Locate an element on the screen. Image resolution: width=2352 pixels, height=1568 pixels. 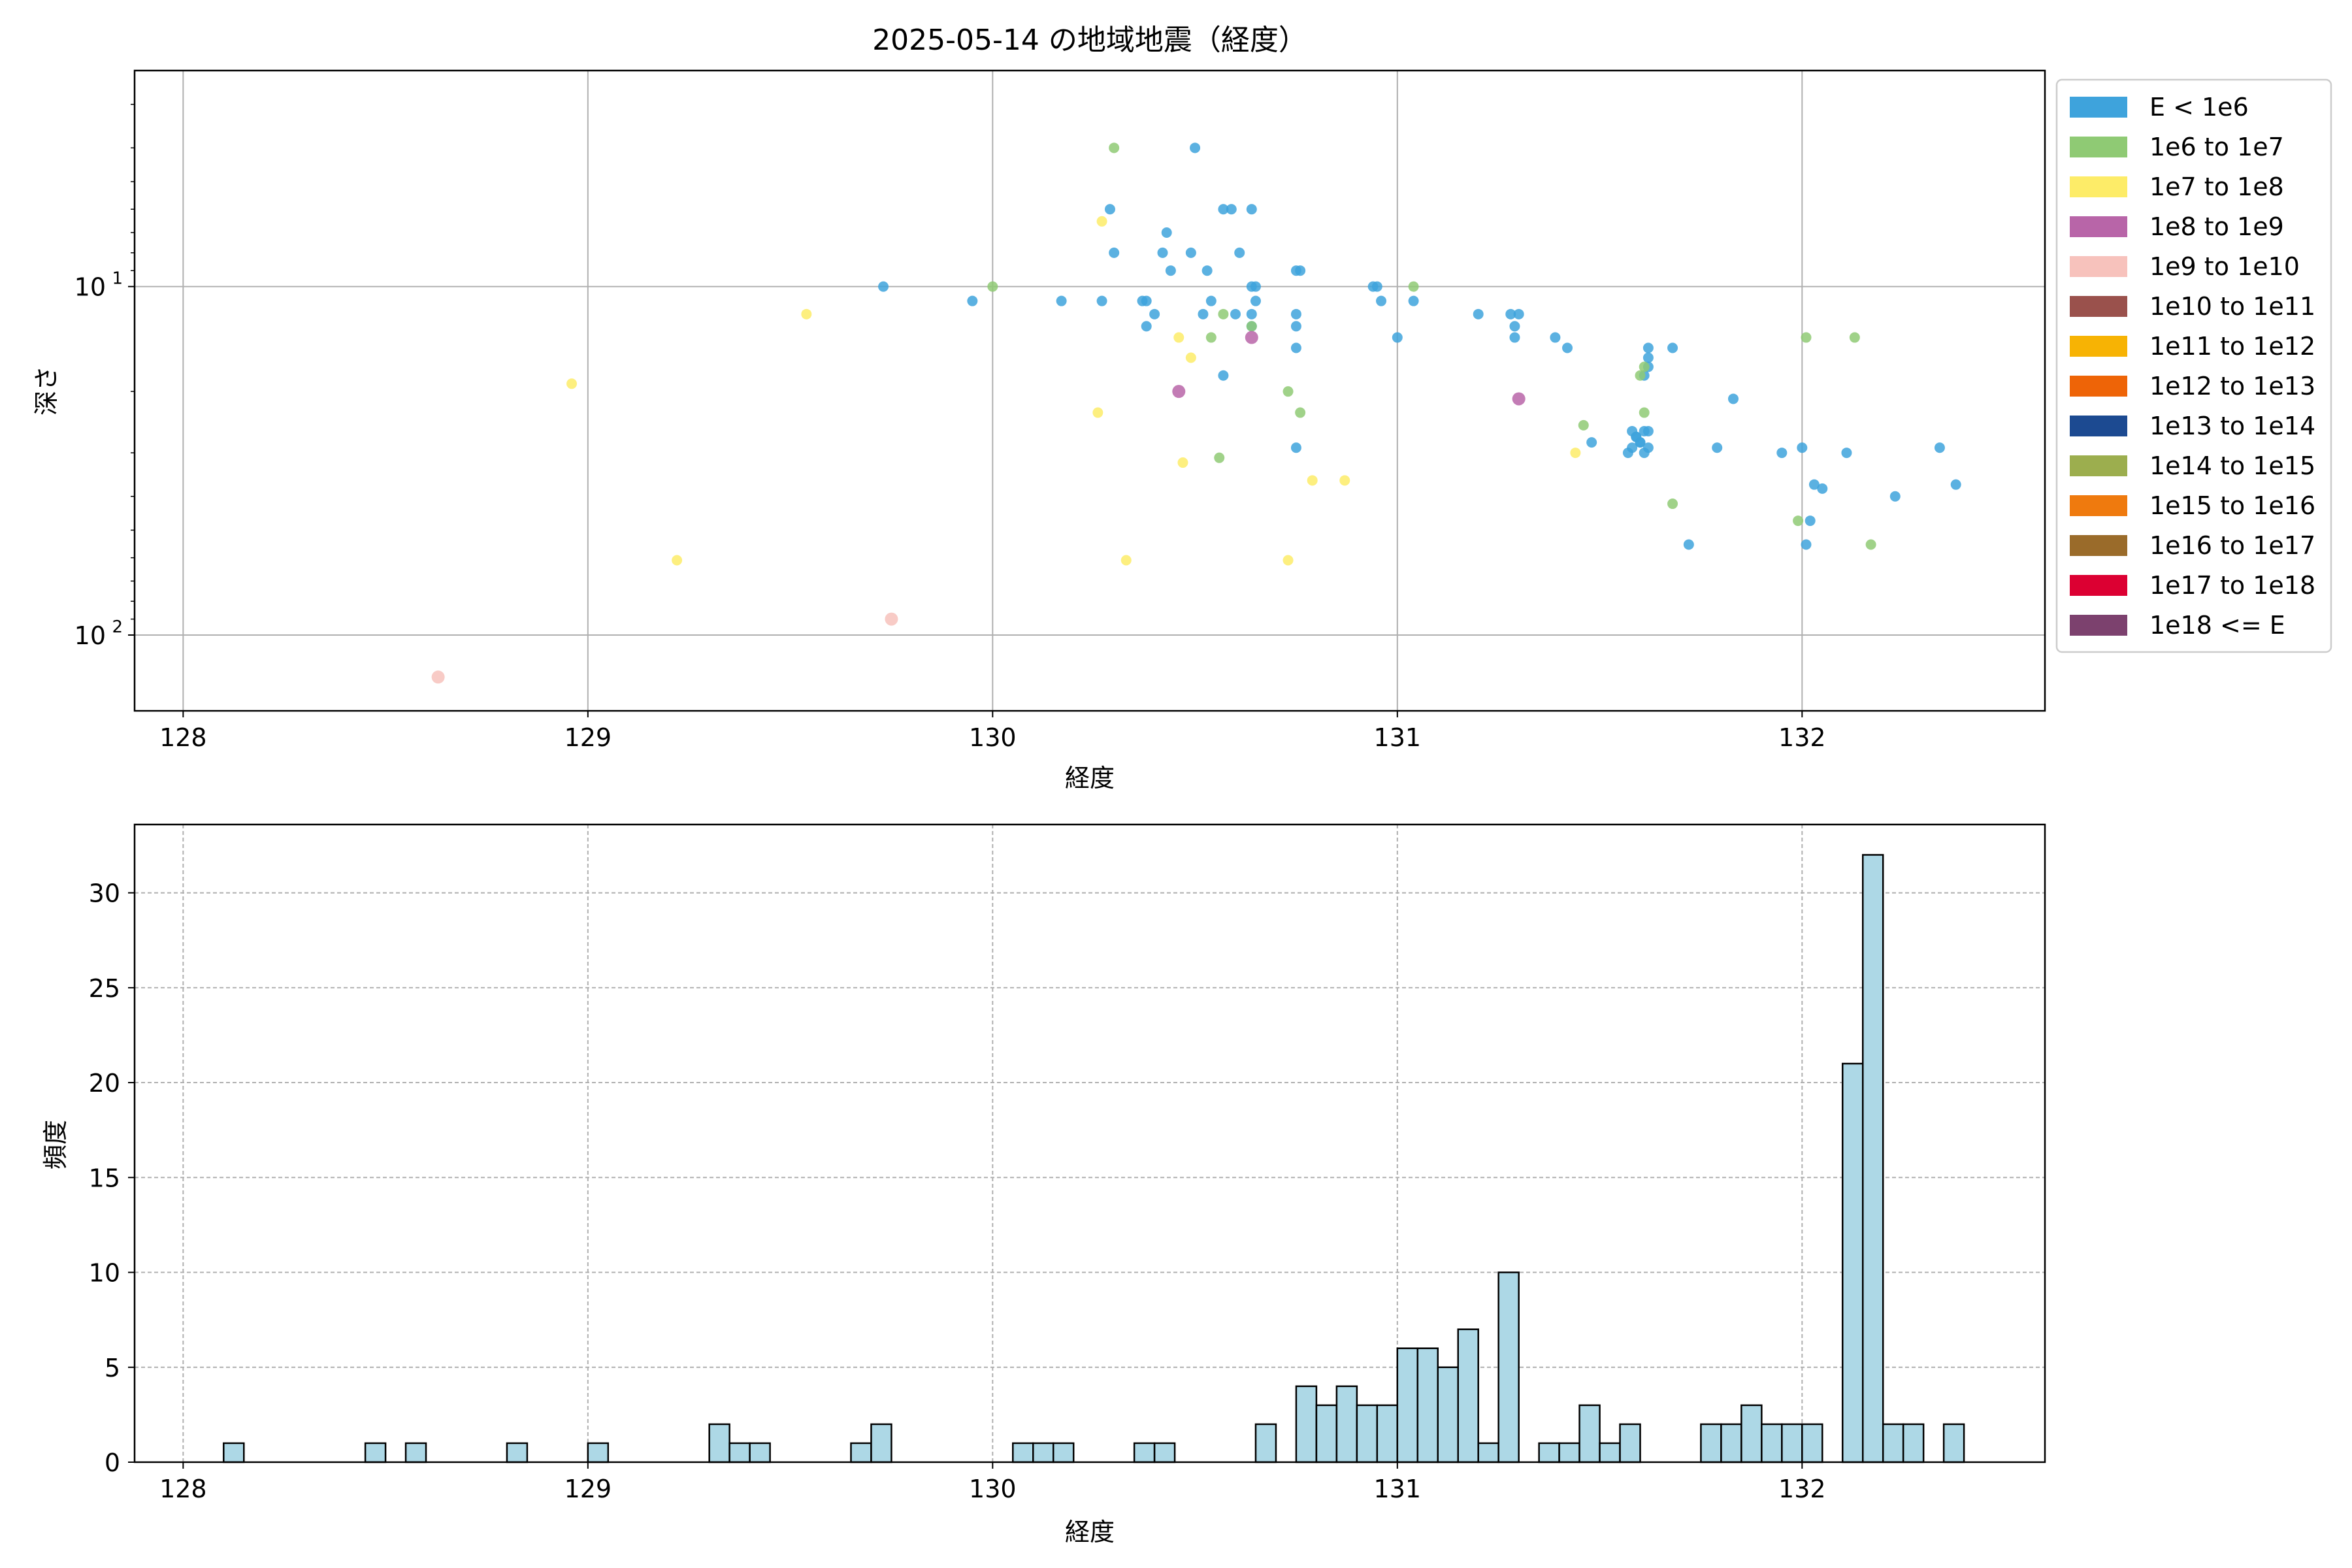
scatter-y-tick-exponent: 1 is located at coordinates (117, 279).